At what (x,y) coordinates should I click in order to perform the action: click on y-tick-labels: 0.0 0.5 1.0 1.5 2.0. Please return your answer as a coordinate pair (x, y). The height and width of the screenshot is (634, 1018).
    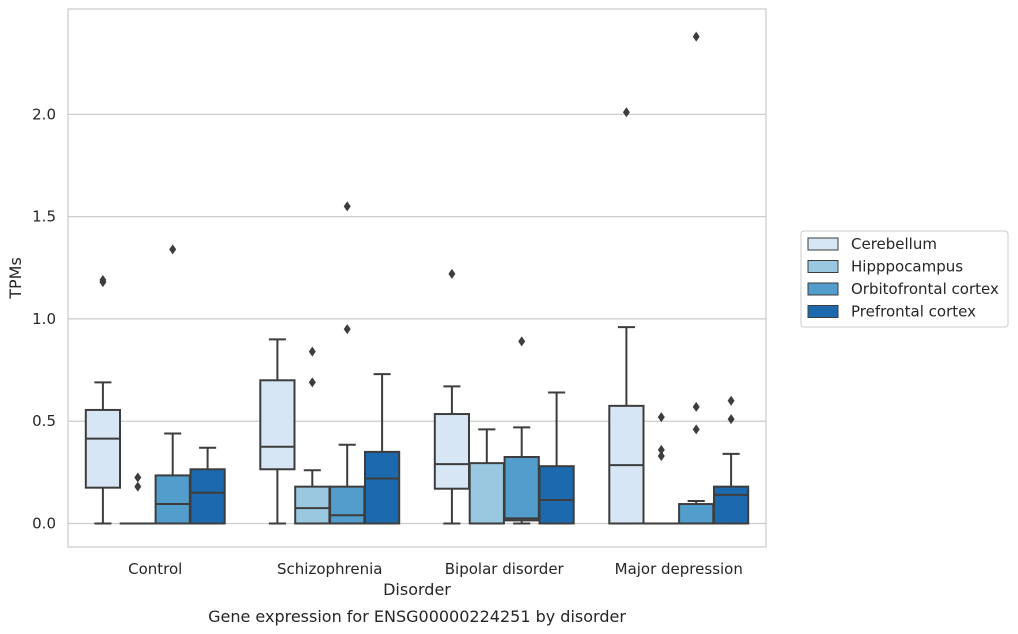
    Looking at the image, I should click on (44, 318).